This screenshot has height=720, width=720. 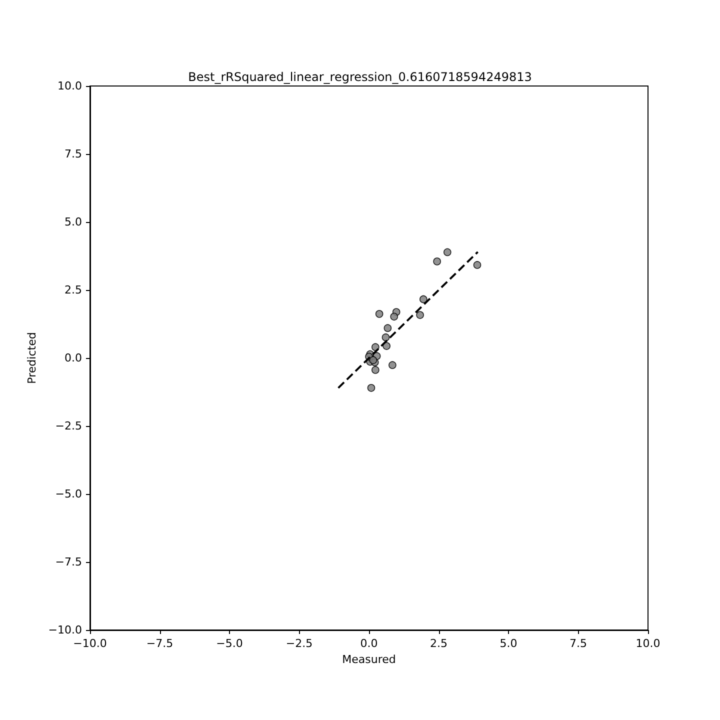 I want to click on x-tick-label: −10.0, so click(x=90, y=643).